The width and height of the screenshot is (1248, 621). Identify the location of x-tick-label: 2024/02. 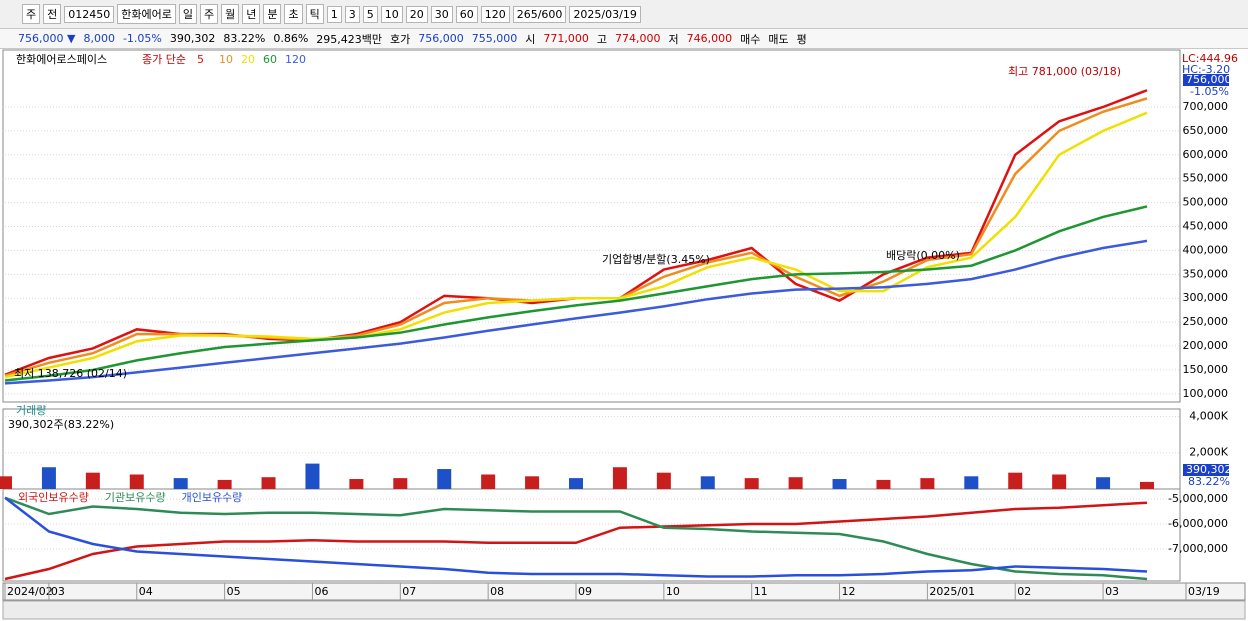
(30, 591).